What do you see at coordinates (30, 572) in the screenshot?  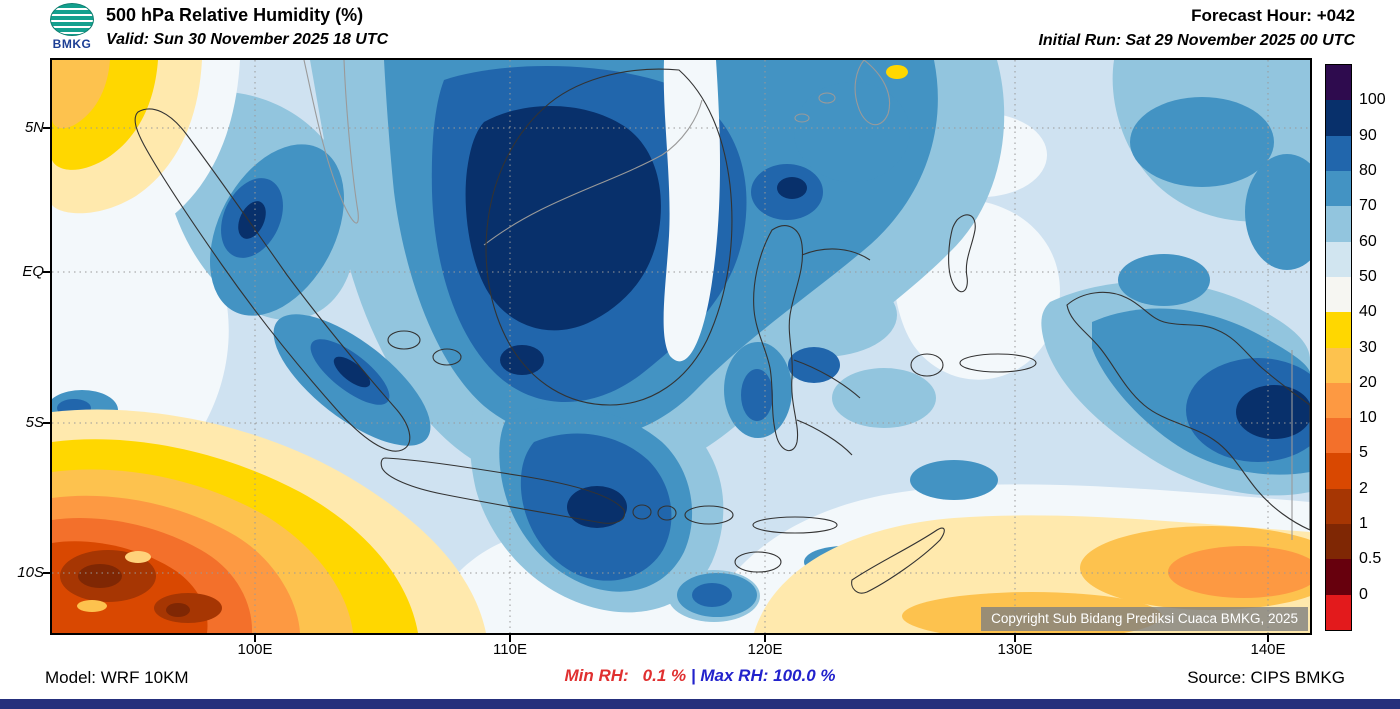 I see `lat-label-10s: 10S` at bounding box center [30, 572].